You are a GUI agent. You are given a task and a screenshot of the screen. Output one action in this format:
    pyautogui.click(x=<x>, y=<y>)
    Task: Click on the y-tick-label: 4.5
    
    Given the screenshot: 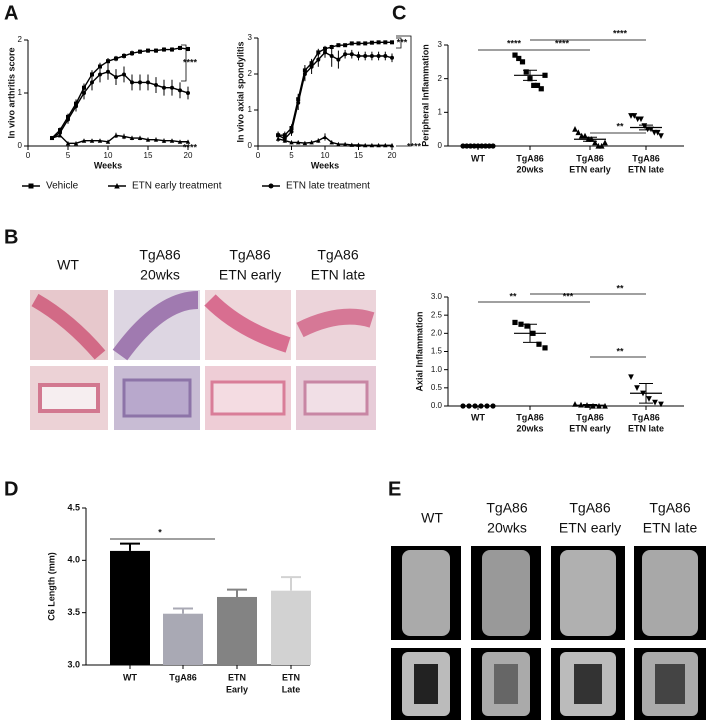 What is the action you would take?
    pyautogui.click(x=73, y=507)
    